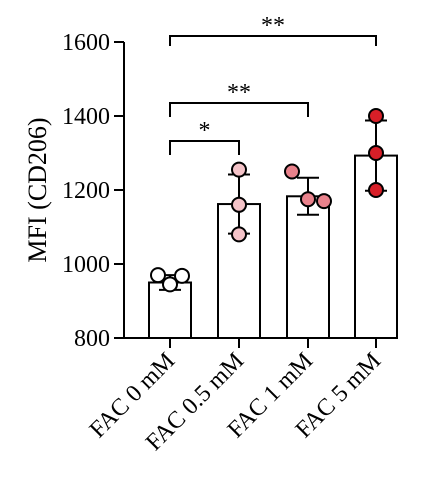 The width and height of the screenshot is (424, 500). Describe the element at coordinates (86, 117) in the screenshot. I see `y-tick-label-3: 1400` at that location.